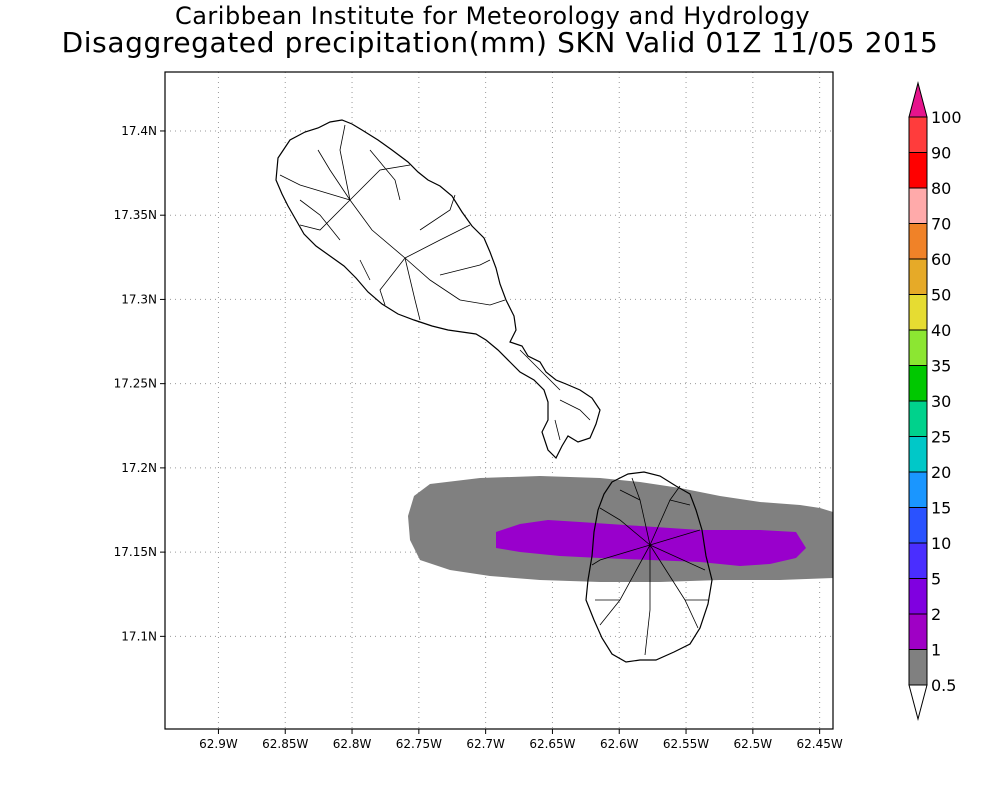 The image size is (1000, 800). Describe the element at coordinates (135, 215) in the screenshot. I see `y-tick-label: 17.35N` at that location.